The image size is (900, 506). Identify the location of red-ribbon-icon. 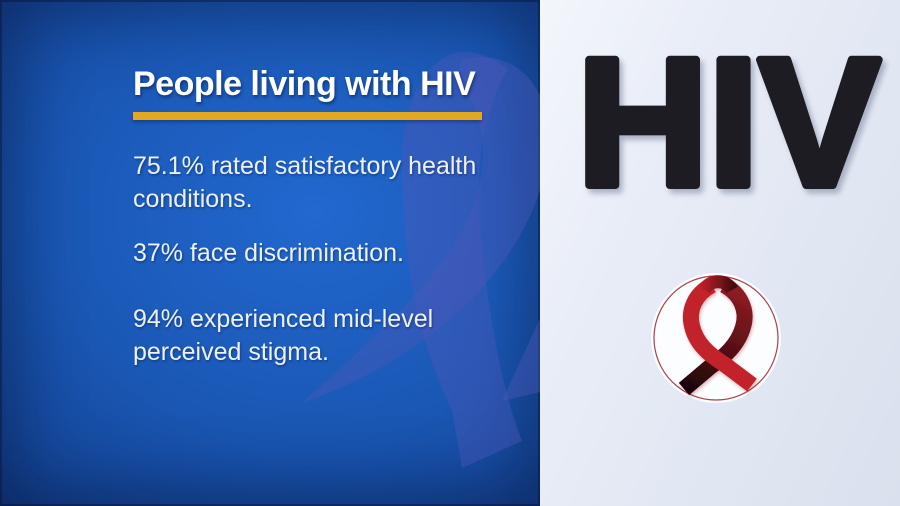
(717, 335).